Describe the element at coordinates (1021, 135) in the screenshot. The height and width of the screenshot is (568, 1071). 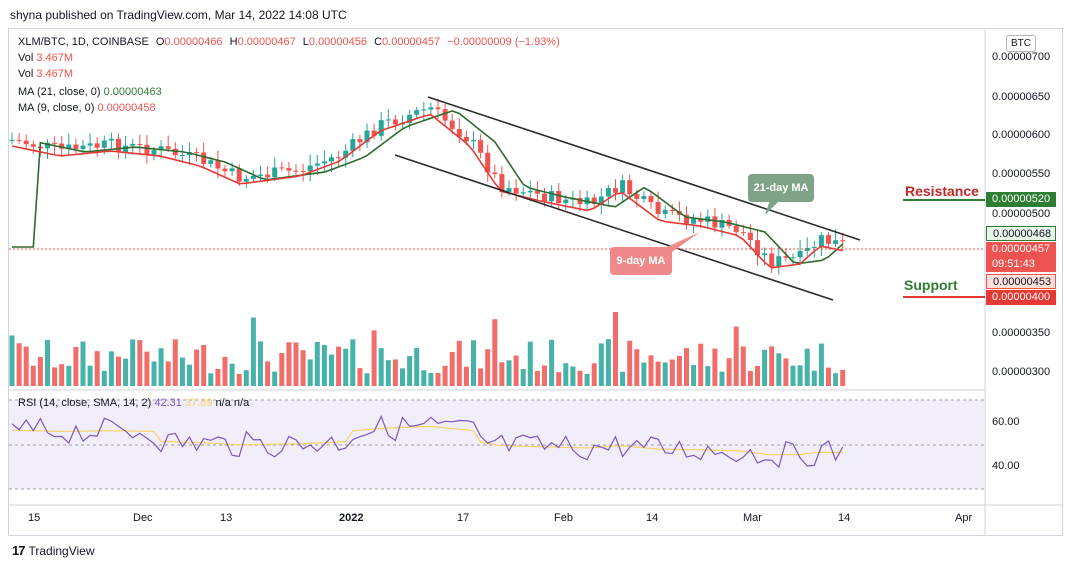
I see `price-axis-label: 0.00000600` at that location.